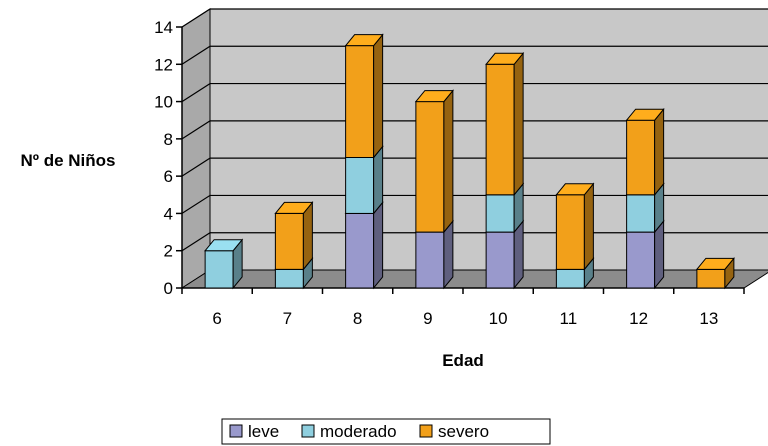 This screenshot has height=446, width=768. What do you see at coordinates (163, 64) in the screenshot?
I see `y-tick-12: 12` at bounding box center [163, 64].